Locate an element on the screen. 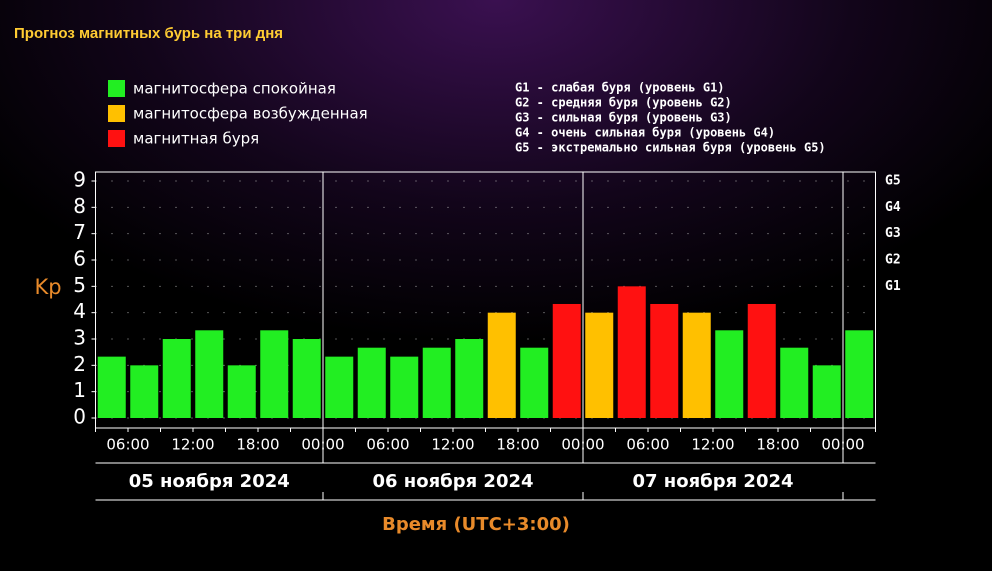 The height and width of the screenshot is (571, 992). day-label: 07 ноября 2024 is located at coordinates (712, 481).